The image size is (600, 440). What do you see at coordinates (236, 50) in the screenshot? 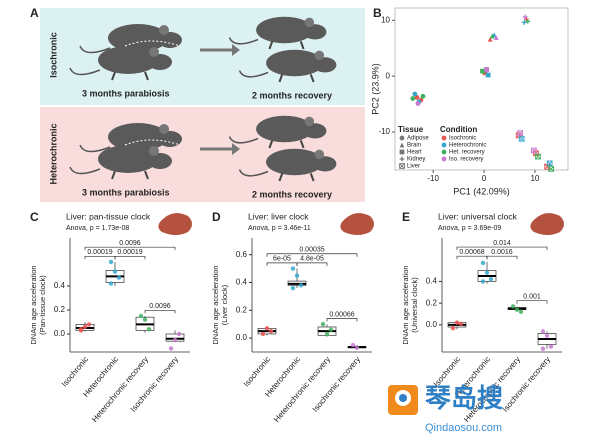
I see `arrow-head` at bounding box center [236, 50].